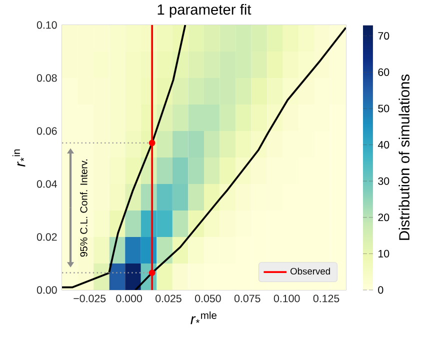  Describe the element at coordinates (46, 78) in the screenshot. I see `y-tick-label: 0.08` at that location.